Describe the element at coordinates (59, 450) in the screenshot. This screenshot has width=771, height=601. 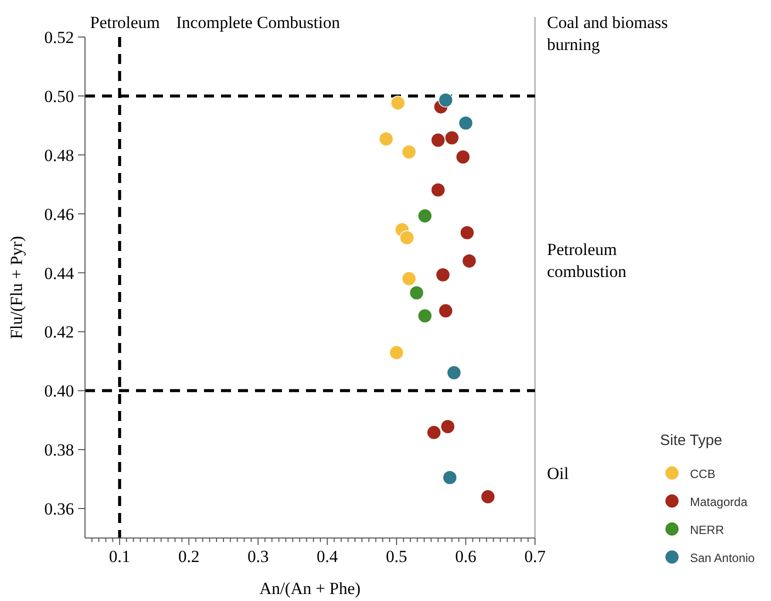
I see `y-tick-label: 0.38` at that location.